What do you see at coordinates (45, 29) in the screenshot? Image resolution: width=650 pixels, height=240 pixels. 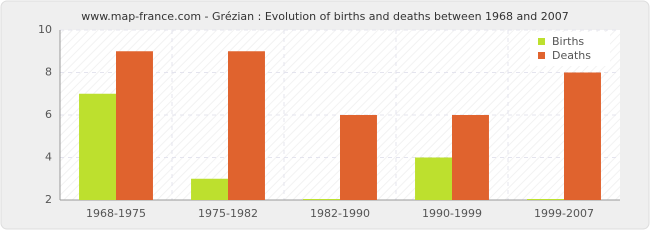 I see `y-tick-label: 10` at bounding box center [45, 29].